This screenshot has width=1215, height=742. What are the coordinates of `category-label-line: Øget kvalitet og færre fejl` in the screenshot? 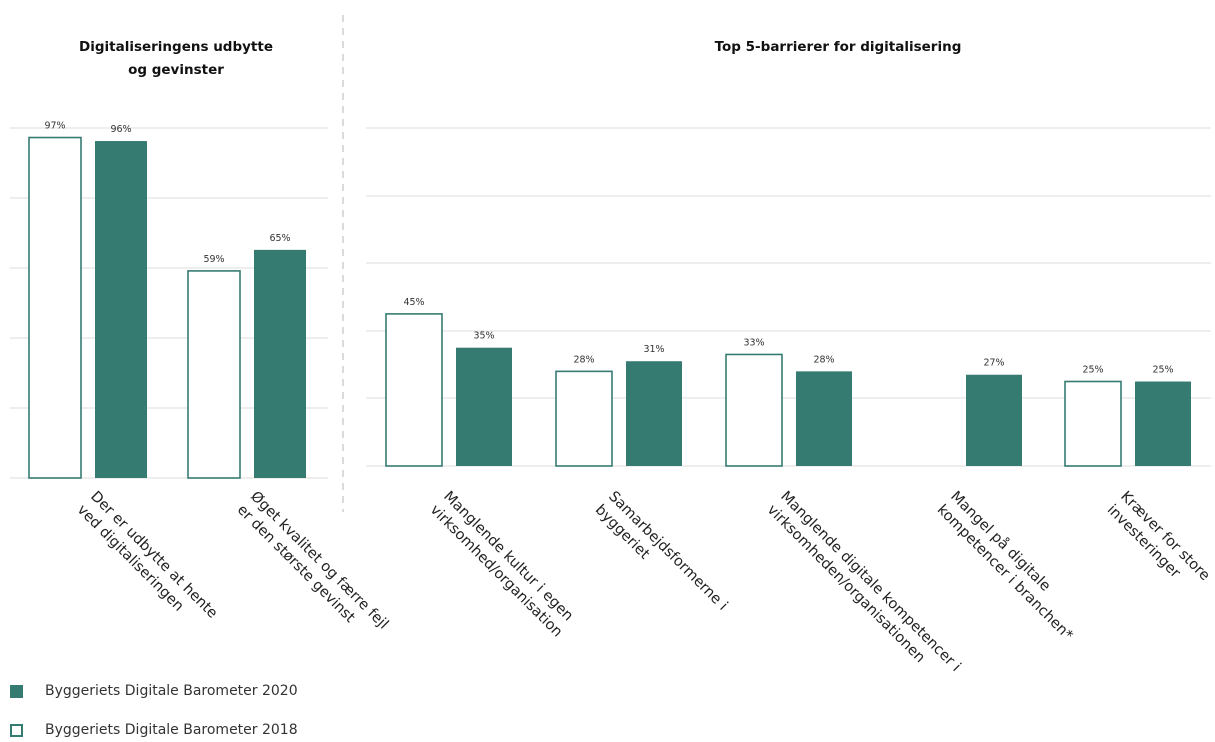 It's located at (319, 561).